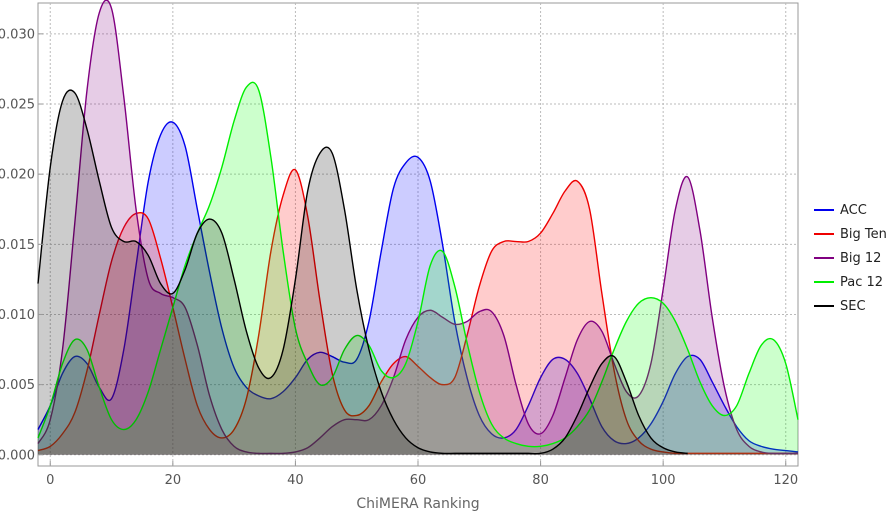  Describe the element at coordinates (17, 175) in the screenshot. I see `y-tick-label: 0.020` at that location.